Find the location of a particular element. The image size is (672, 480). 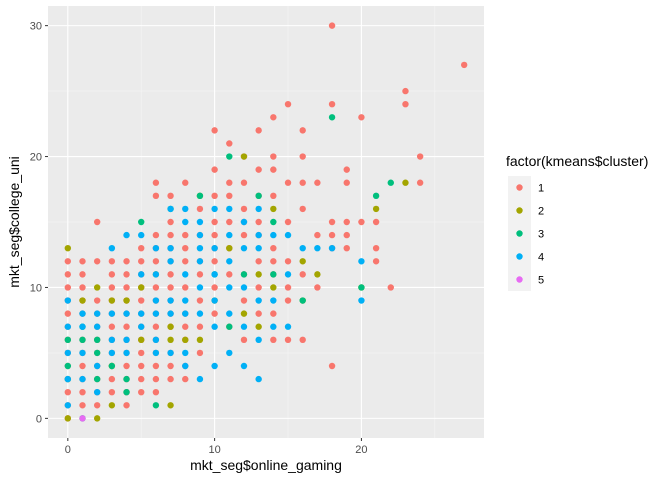

x-axis-title: mkt_seg$online_gaming is located at coordinates (266, 465).